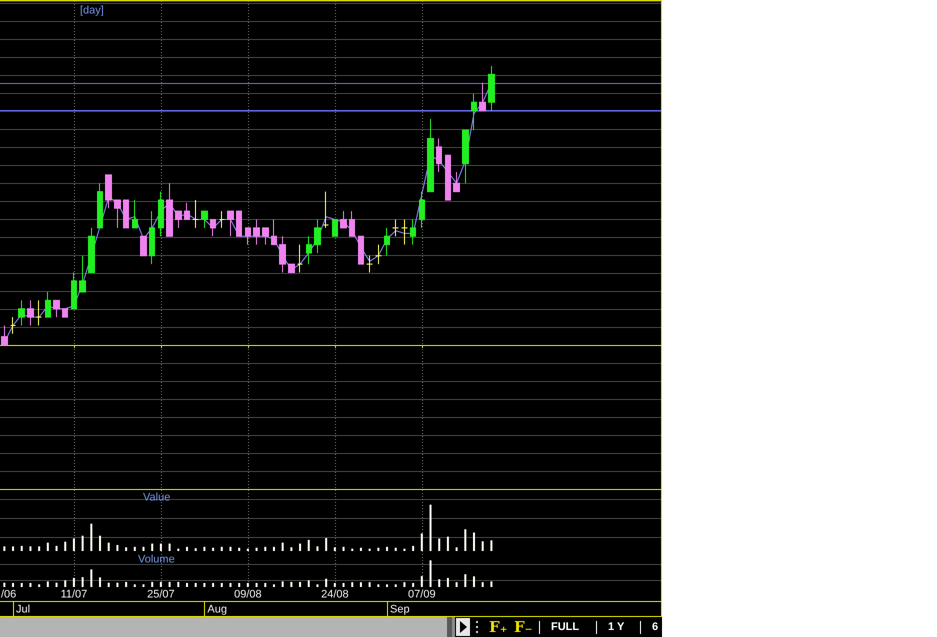 The width and height of the screenshot is (937, 637). What do you see at coordinates (23, 610) in the screenshot?
I see `text: Jul` at bounding box center [23, 610].